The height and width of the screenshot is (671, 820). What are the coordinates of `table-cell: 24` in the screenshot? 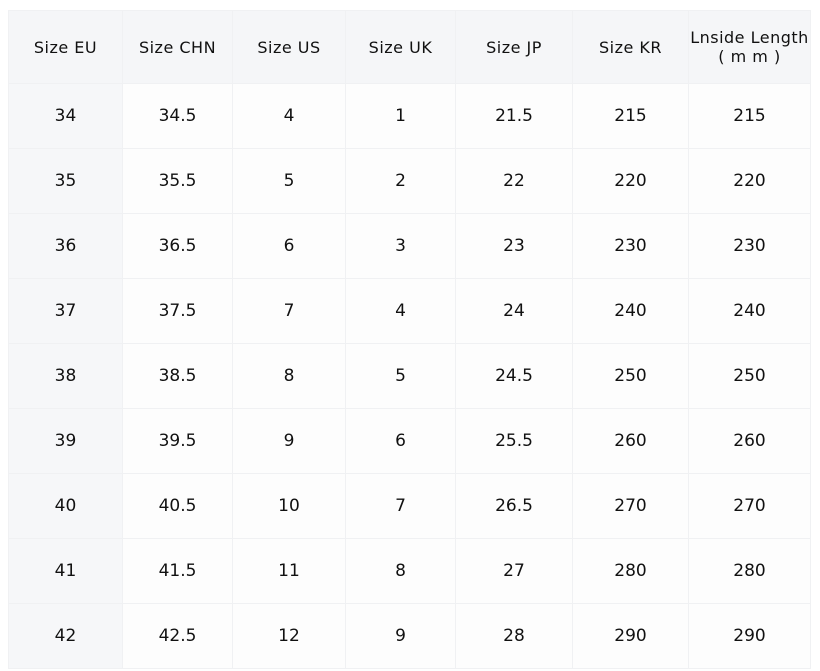 It's located at (514, 311).